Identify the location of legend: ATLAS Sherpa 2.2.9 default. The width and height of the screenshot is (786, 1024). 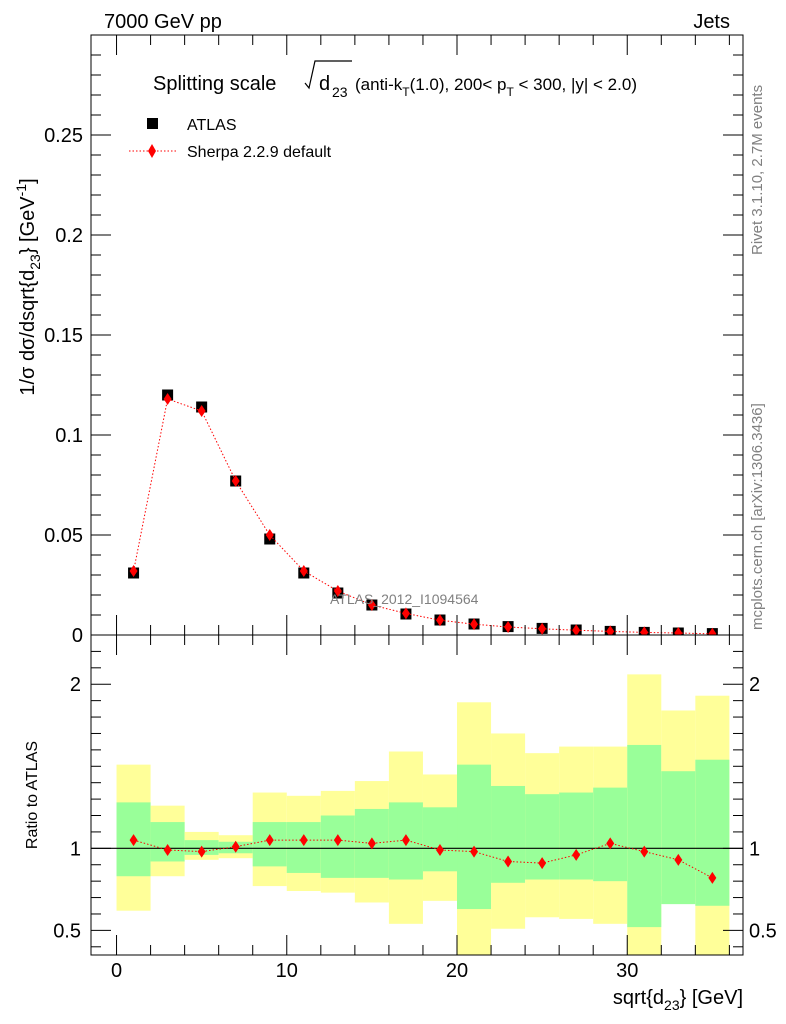
(230, 139).